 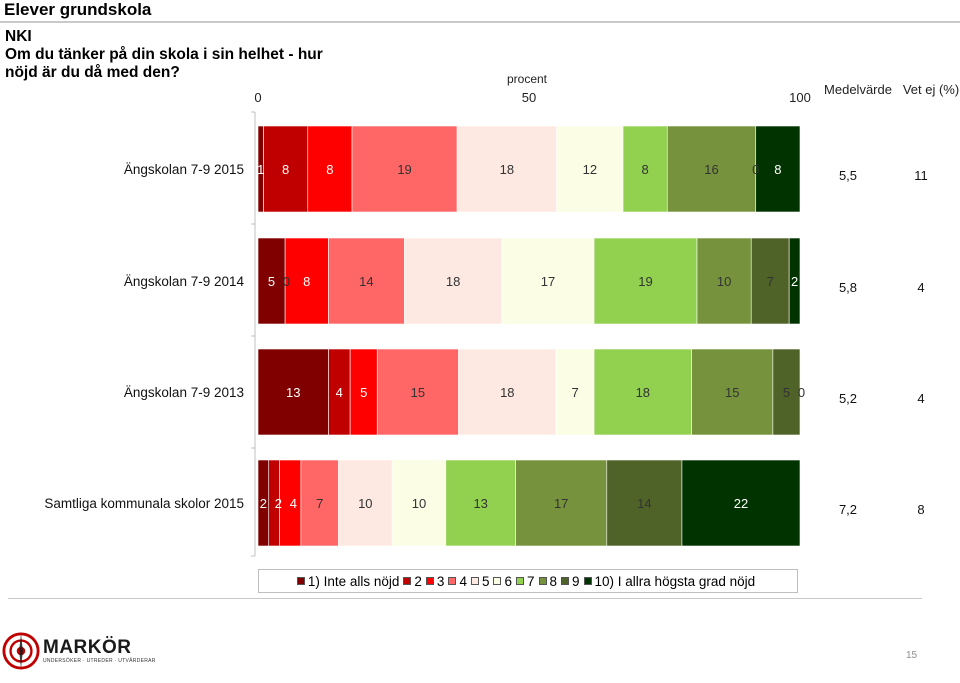 What do you see at coordinates (480, 22) in the screenshot?
I see `title-divider` at bounding box center [480, 22].